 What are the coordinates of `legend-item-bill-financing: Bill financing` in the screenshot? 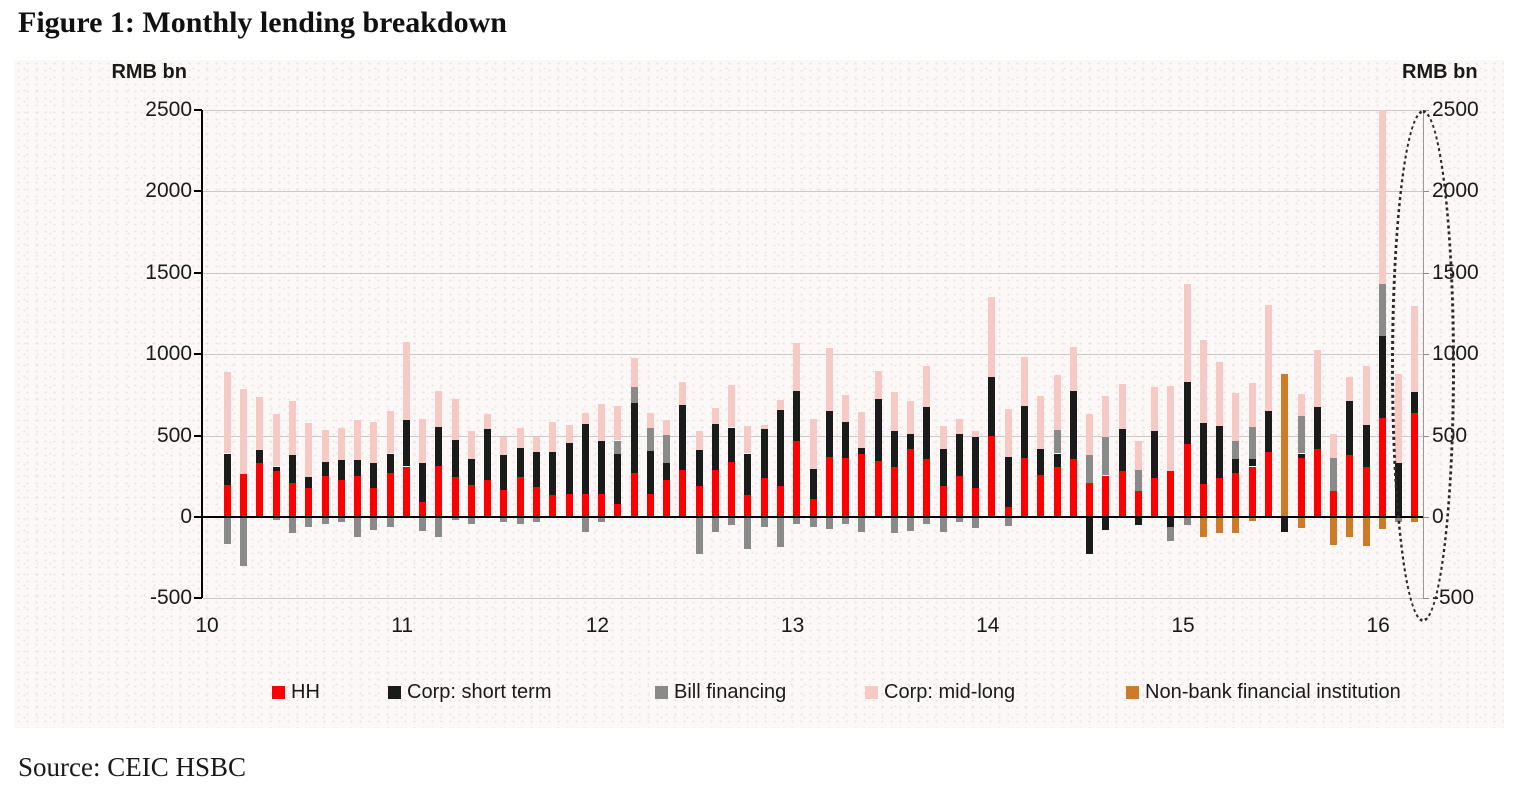 It's located at (720, 692).